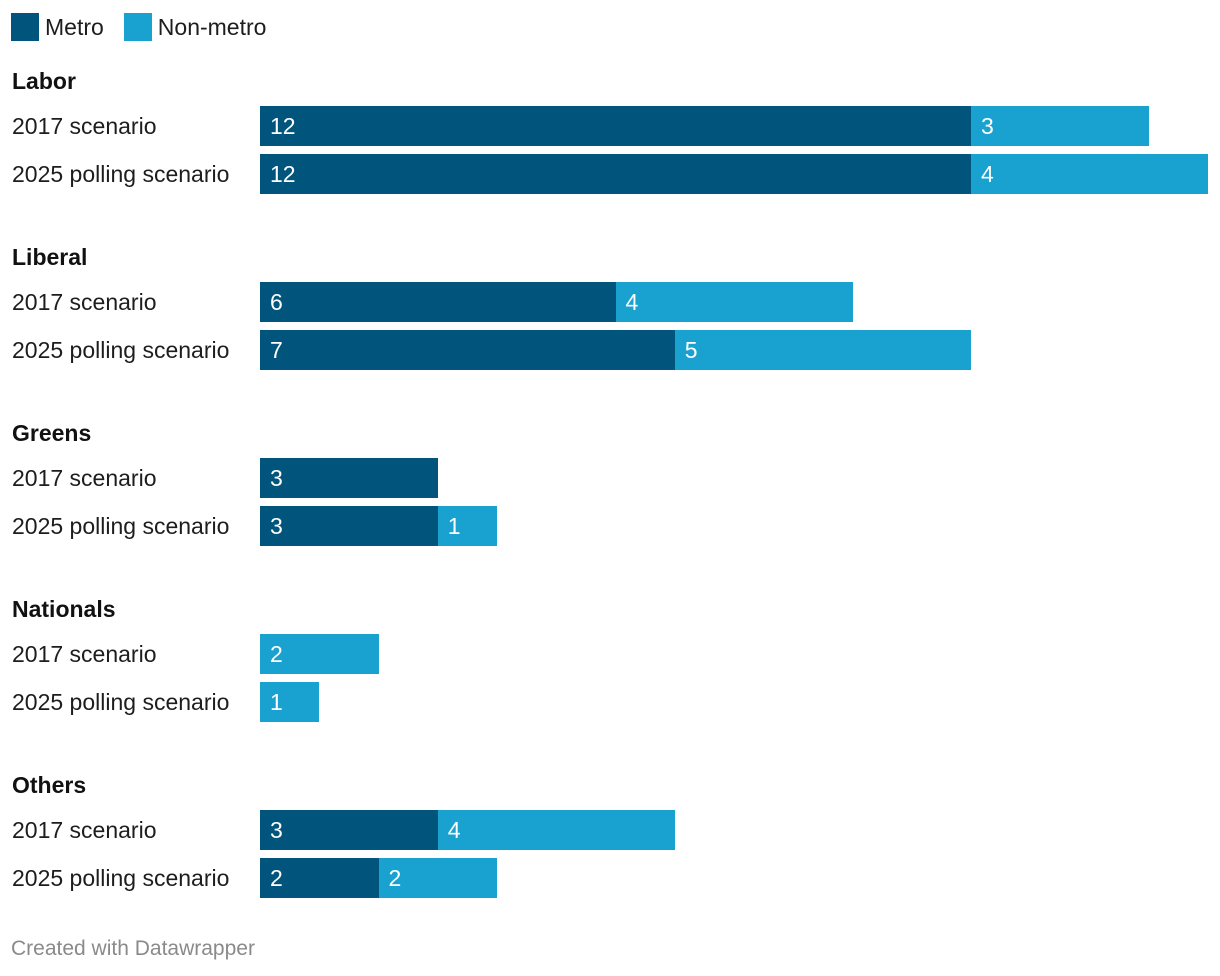  What do you see at coordinates (1060, 126) in the screenshot?
I see `bar-non-metro: 3` at bounding box center [1060, 126].